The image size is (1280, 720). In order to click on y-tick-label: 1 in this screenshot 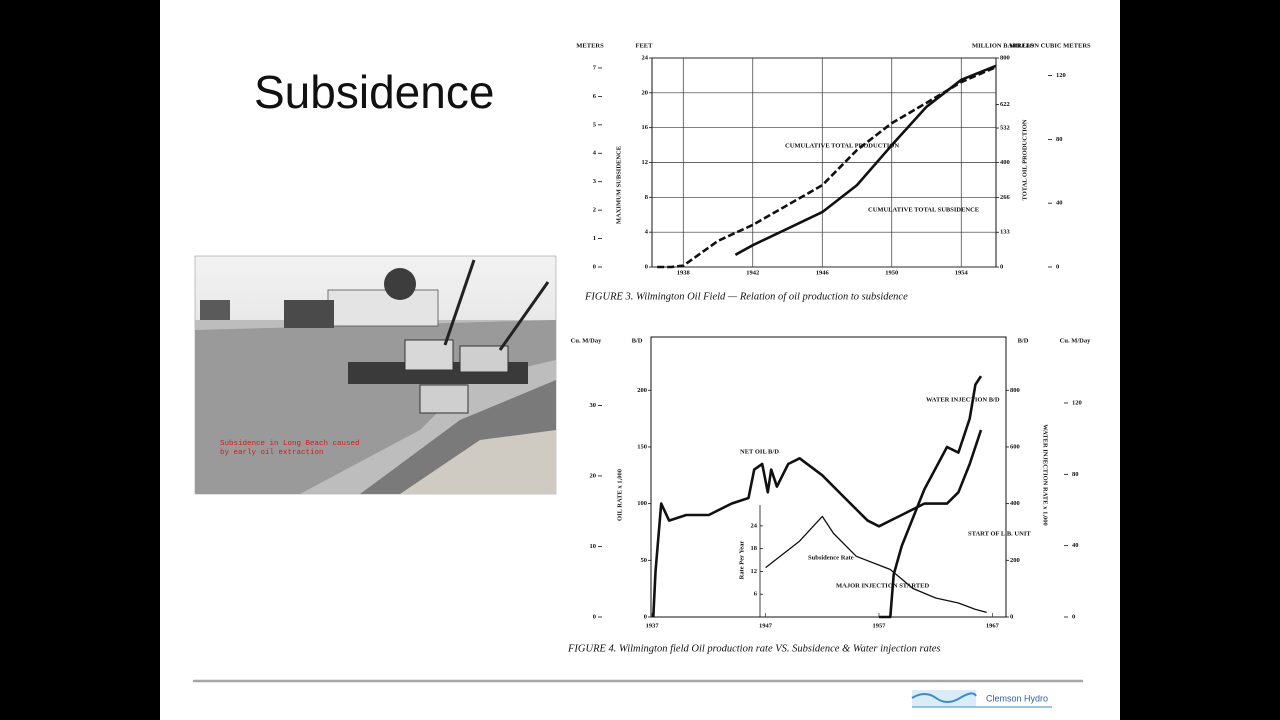, I will do `click(594, 238)`.